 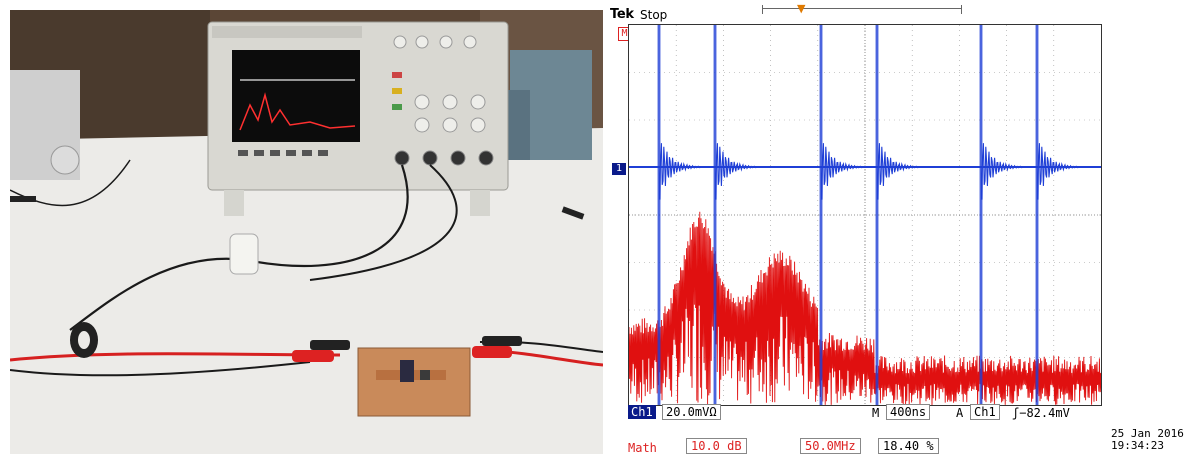 I want to click on math-scale: 10.0 dB, so click(x=716, y=446).